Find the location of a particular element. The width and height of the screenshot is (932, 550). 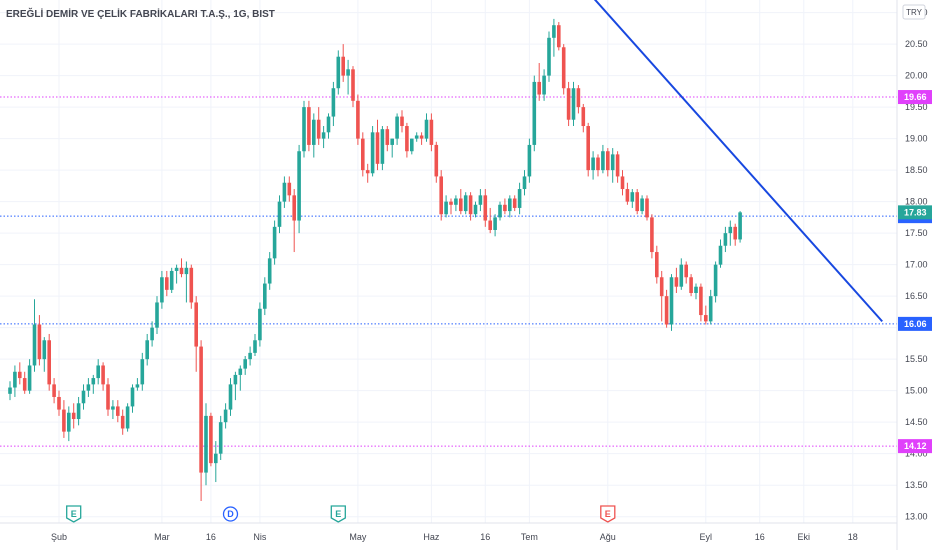

event-glyph: E is located at coordinates (608, 514).